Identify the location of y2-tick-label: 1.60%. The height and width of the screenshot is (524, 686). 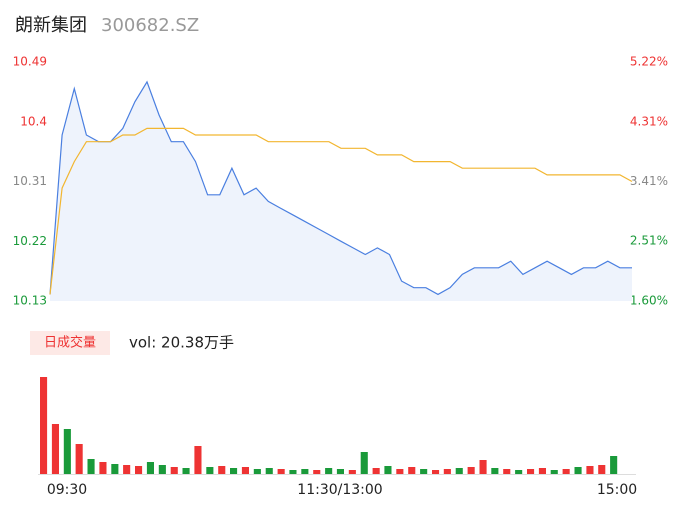
(649, 301).